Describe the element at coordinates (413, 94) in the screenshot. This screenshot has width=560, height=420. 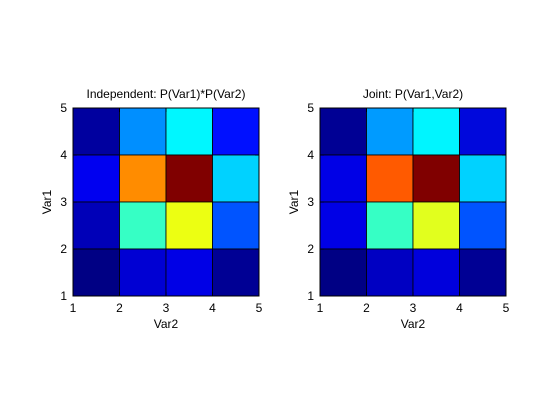
I see `chart-title: Joint: P(Var1,Var2)` at that location.